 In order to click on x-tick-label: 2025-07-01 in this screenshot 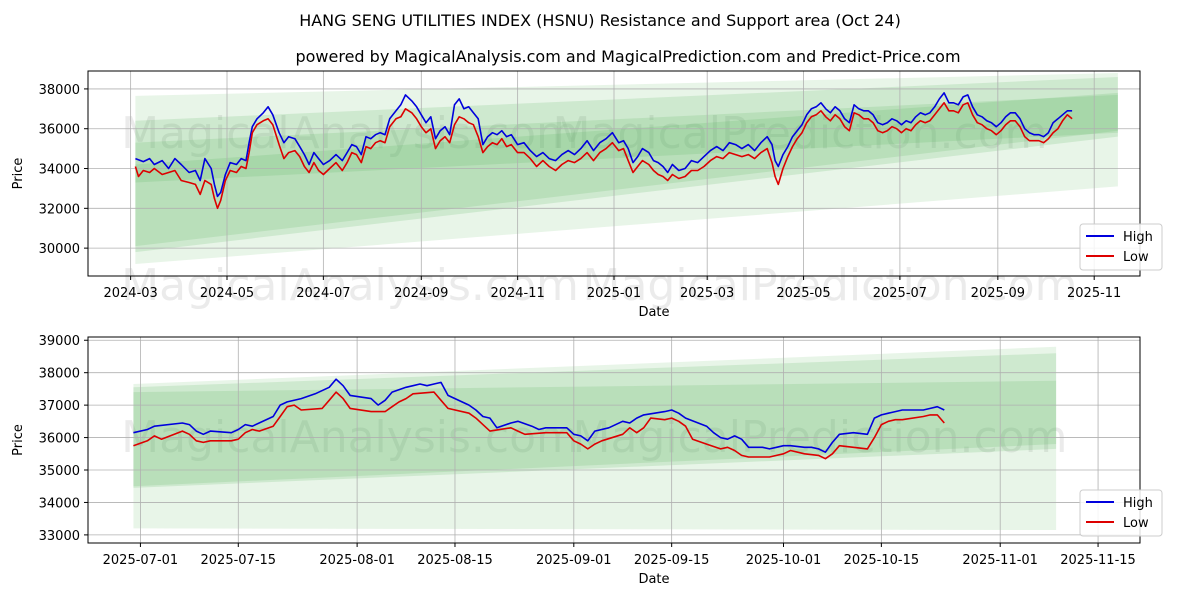, I will do `click(141, 560)`.